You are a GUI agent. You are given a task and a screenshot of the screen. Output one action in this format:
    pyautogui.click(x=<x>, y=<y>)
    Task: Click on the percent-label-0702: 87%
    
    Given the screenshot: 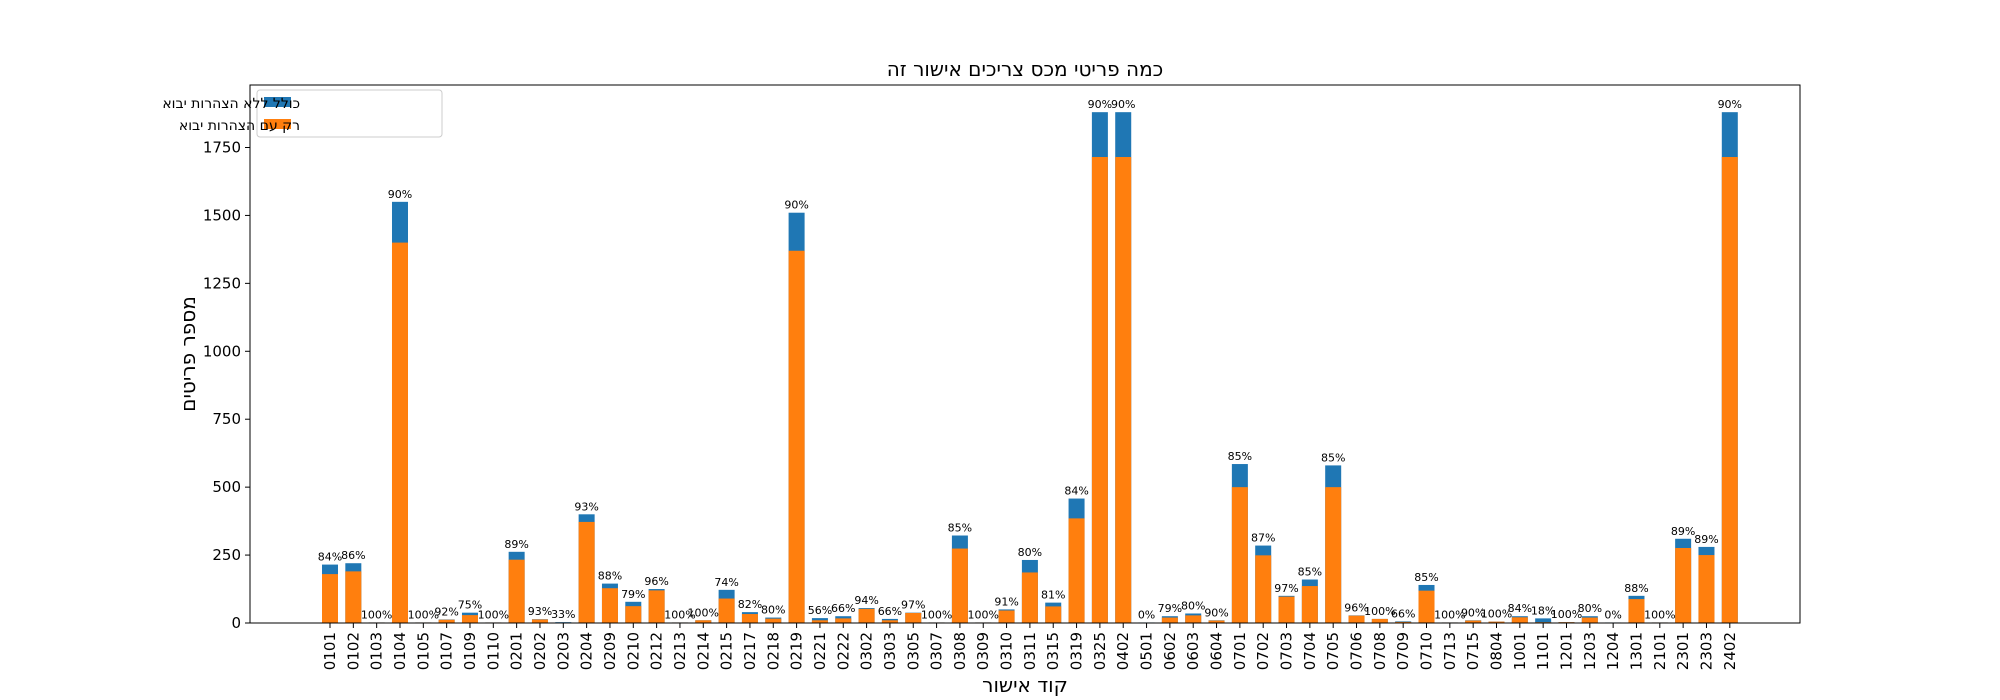 What is the action you would take?
    pyautogui.click(x=1263, y=538)
    